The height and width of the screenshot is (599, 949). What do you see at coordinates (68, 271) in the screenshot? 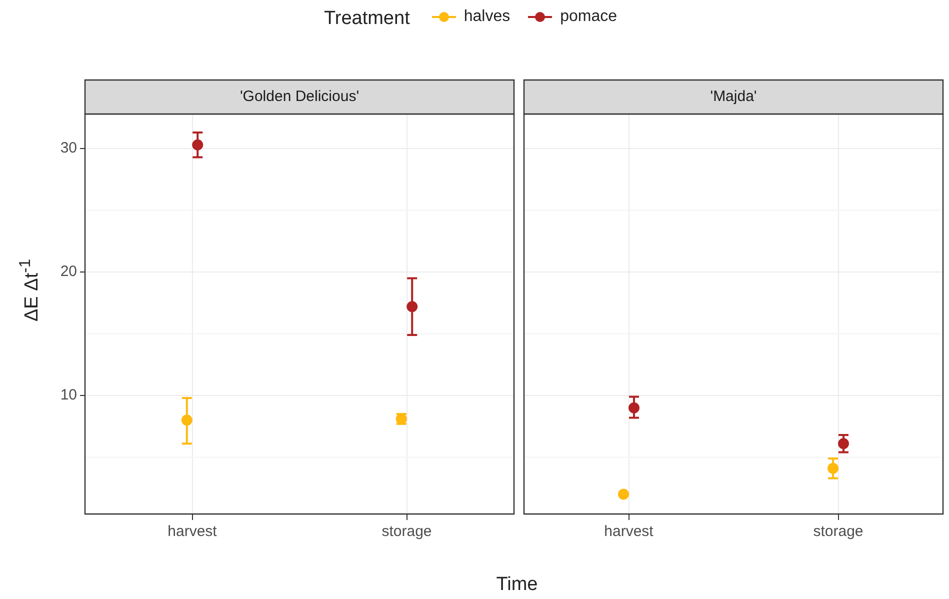
I see `y-tick-label: 20` at bounding box center [68, 271].